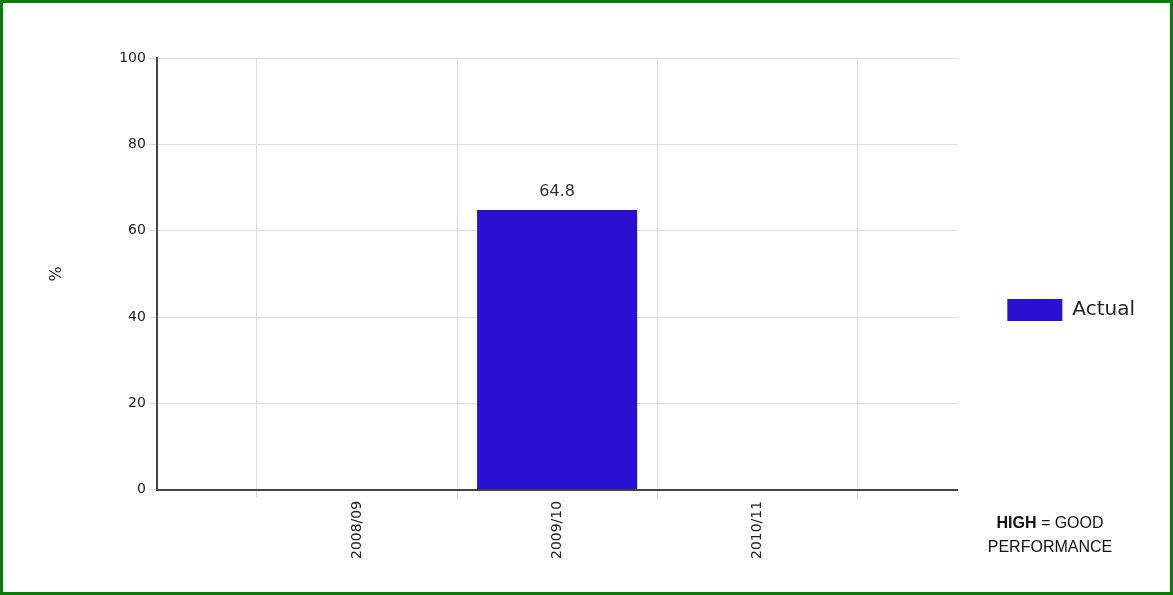 Image resolution: width=1173 pixels, height=595 pixels. Describe the element at coordinates (137, 143) in the screenshot. I see `y-tick-label: 80` at that location.